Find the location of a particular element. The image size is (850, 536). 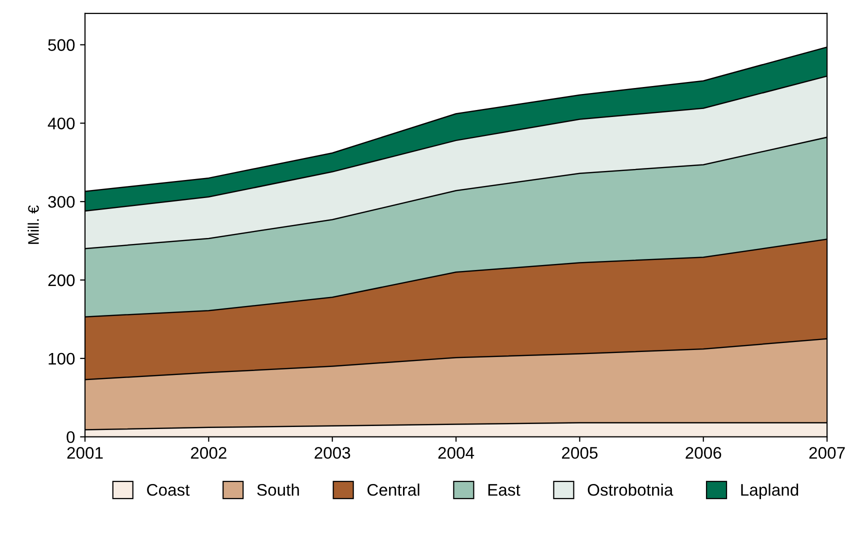

x-tick-label: 2004 is located at coordinates (456, 453).